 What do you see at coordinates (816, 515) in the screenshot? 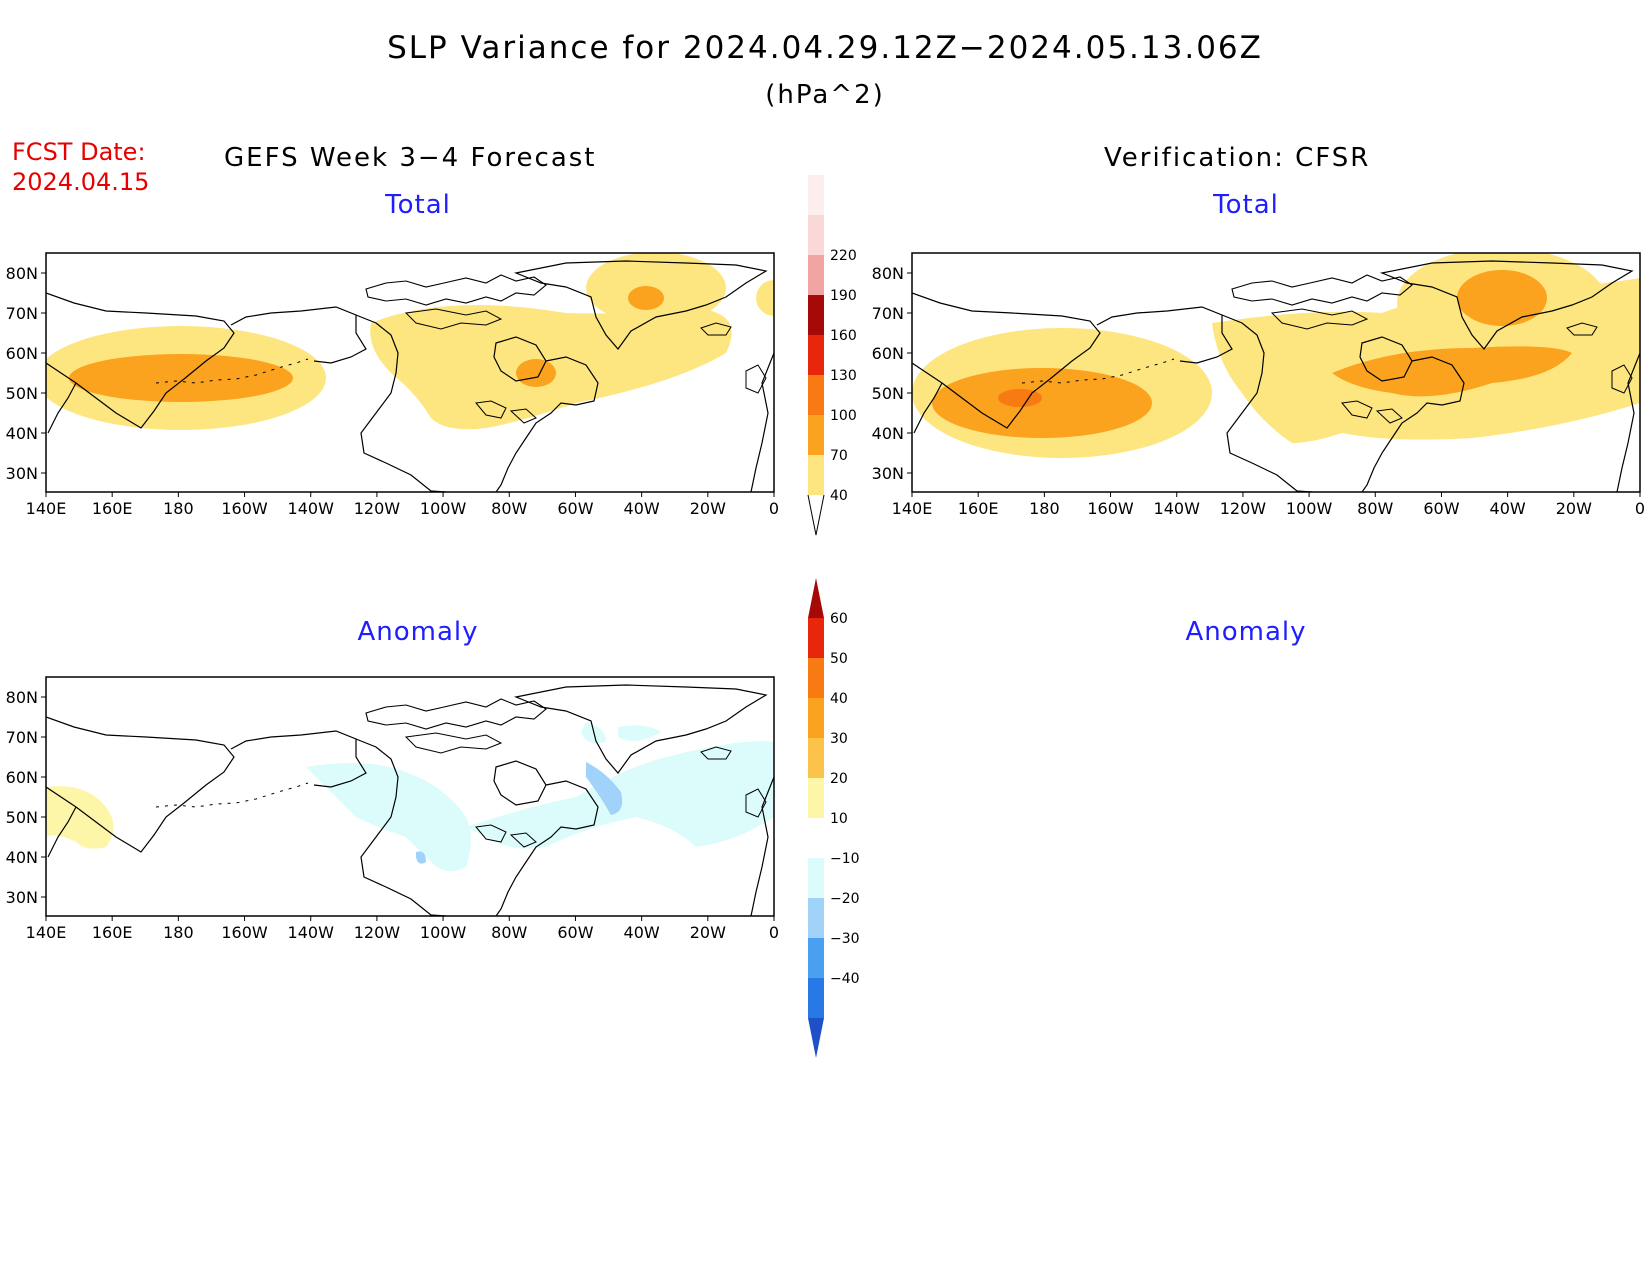
I see `total-colorbar-tip` at bounding box center [816, 515].